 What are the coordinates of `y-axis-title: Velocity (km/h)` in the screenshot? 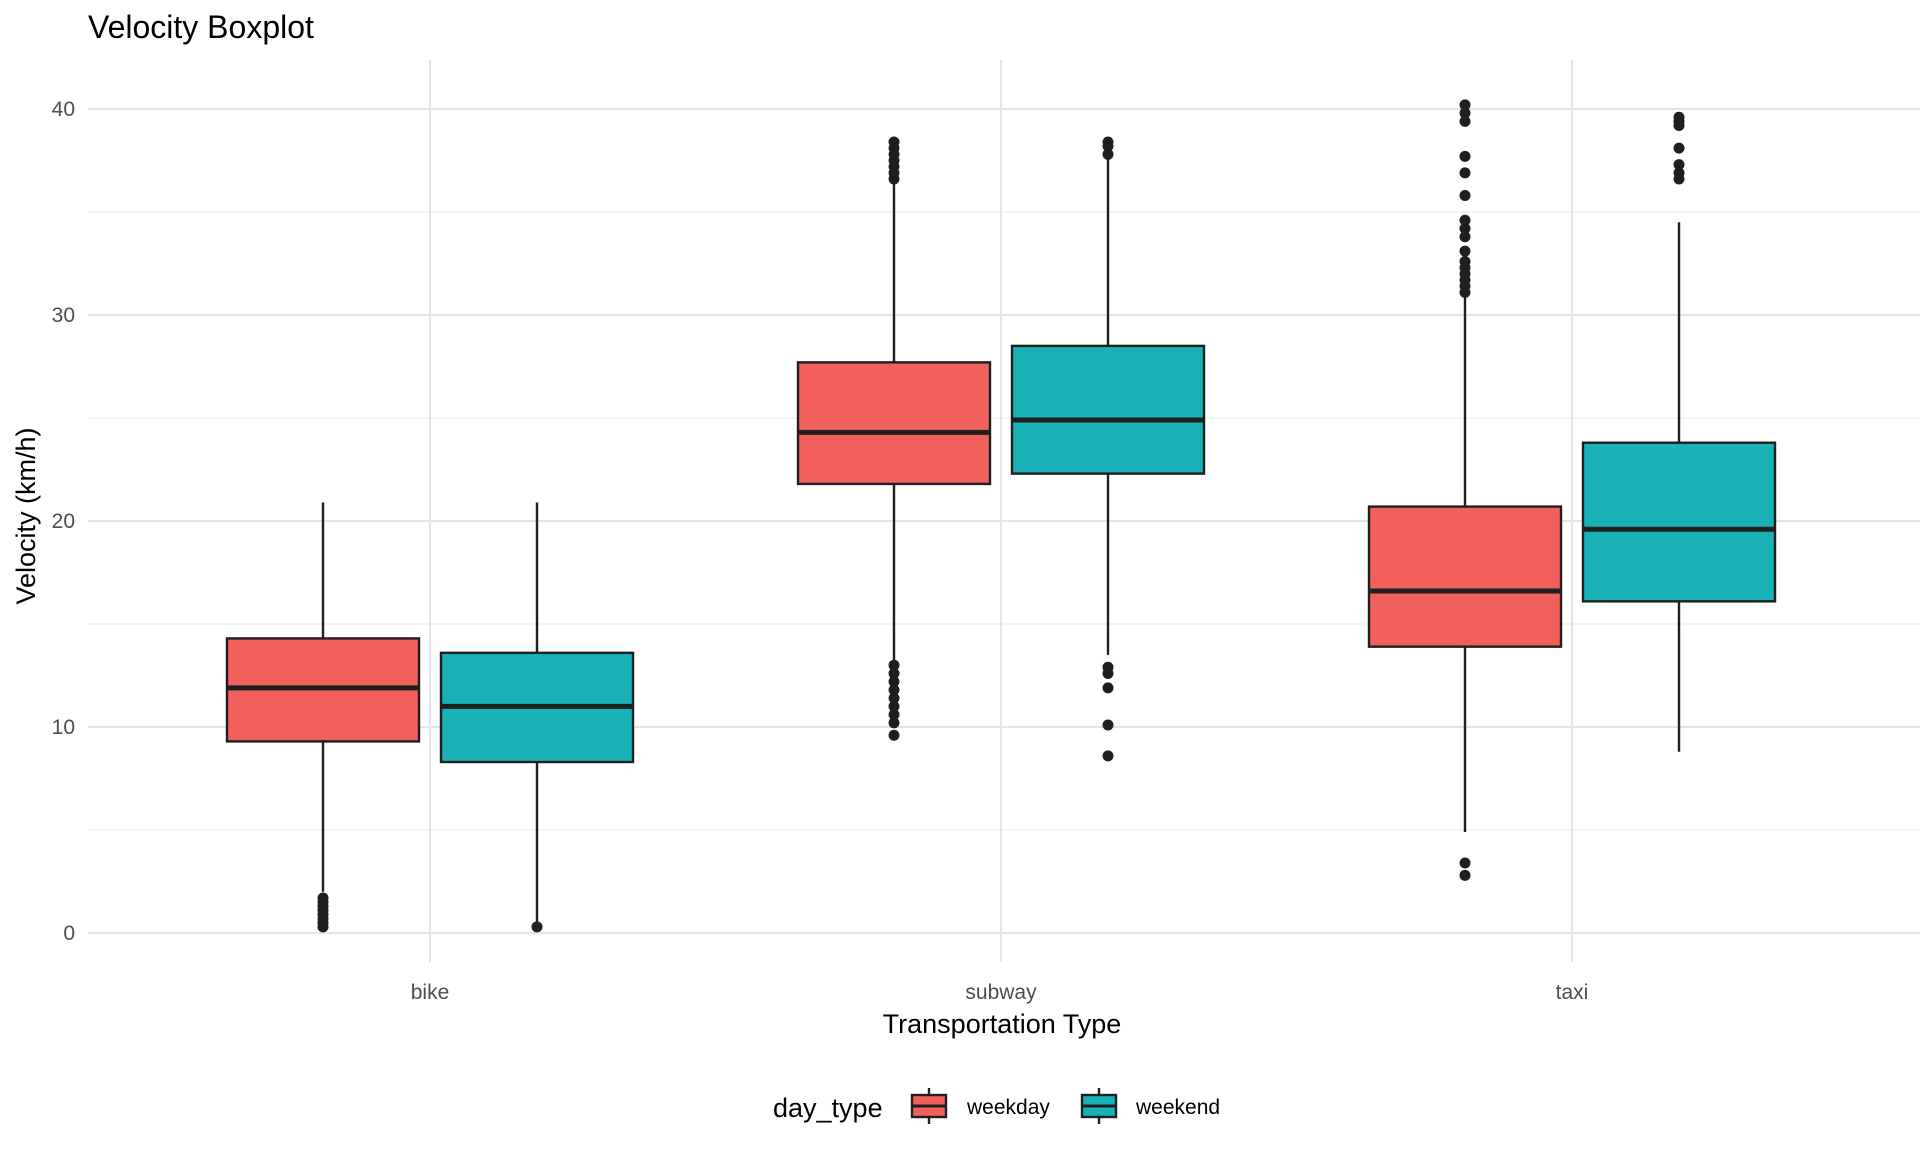 It's located at (26, 515).